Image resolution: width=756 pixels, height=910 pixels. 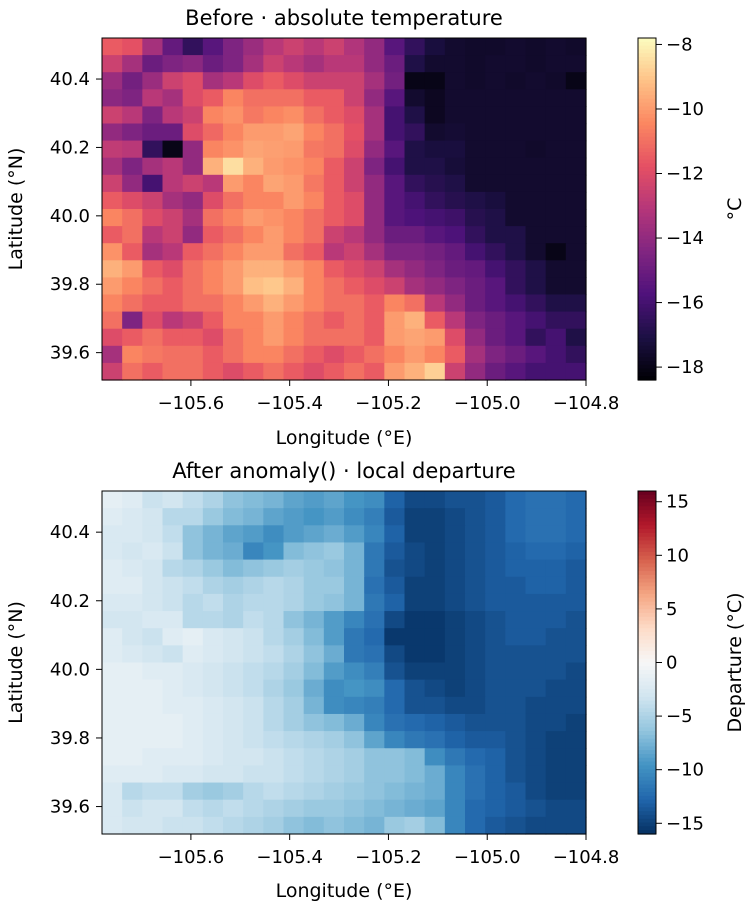 I want to click on colorbar-tick-label: 15, so click(x=677, y=502).